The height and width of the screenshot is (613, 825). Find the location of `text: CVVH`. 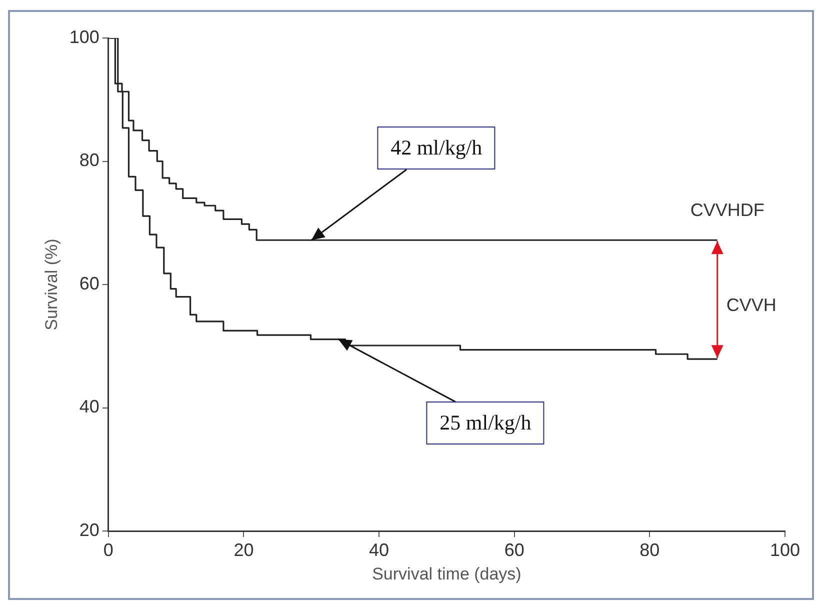

text: CVVH is located at coordinates (751, 305).